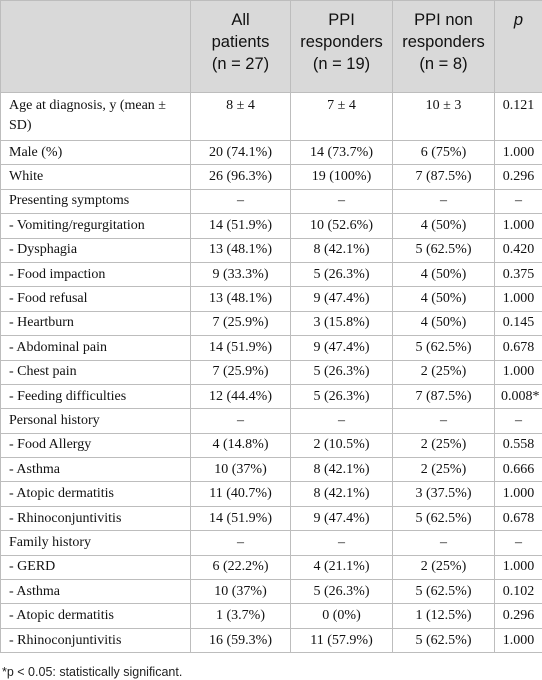 The image size is (542, 680). I want to click on header-cell: PPI responders (n = 19), so click(341, 46).